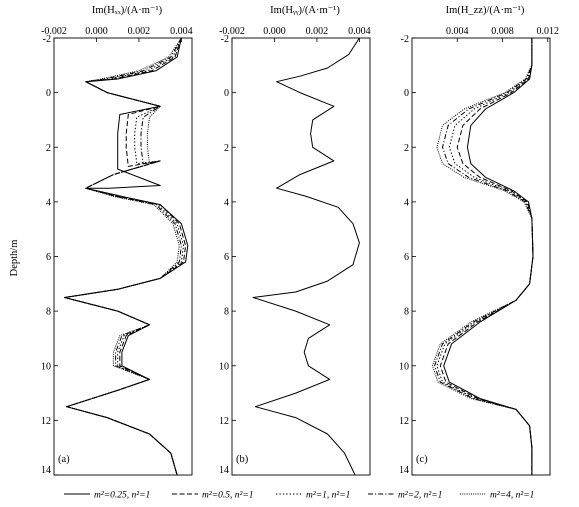  Describe the element at coordinates (122, 496) in the screenshot. I see `legend-label: m²=0.25, n²=1` at that location.